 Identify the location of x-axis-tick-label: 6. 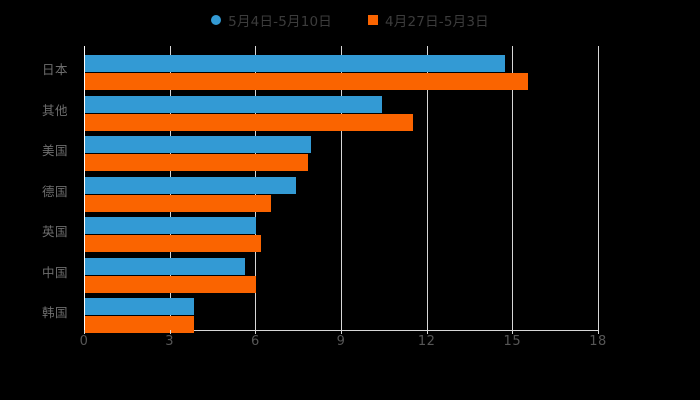
(255, 341).